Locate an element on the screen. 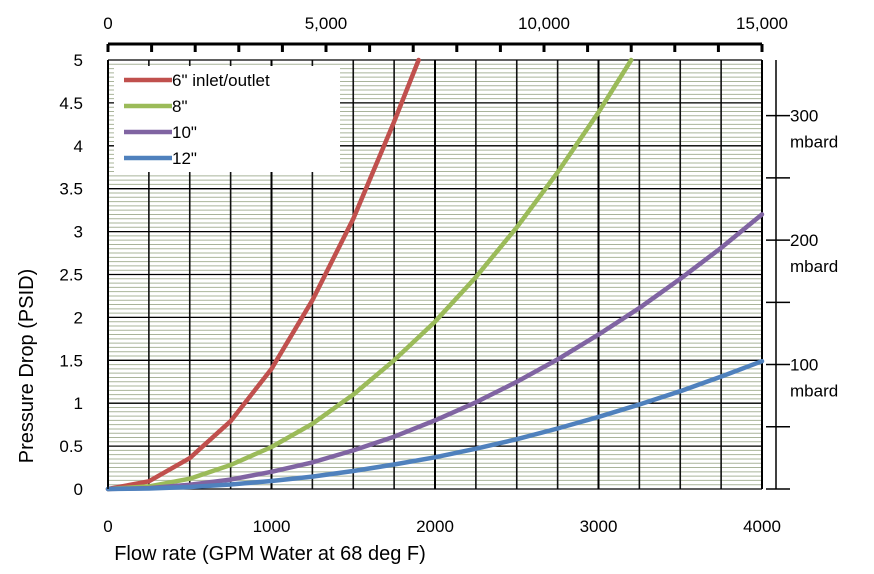  x-tick-label: 3000 is located at coordinates (599, 526).